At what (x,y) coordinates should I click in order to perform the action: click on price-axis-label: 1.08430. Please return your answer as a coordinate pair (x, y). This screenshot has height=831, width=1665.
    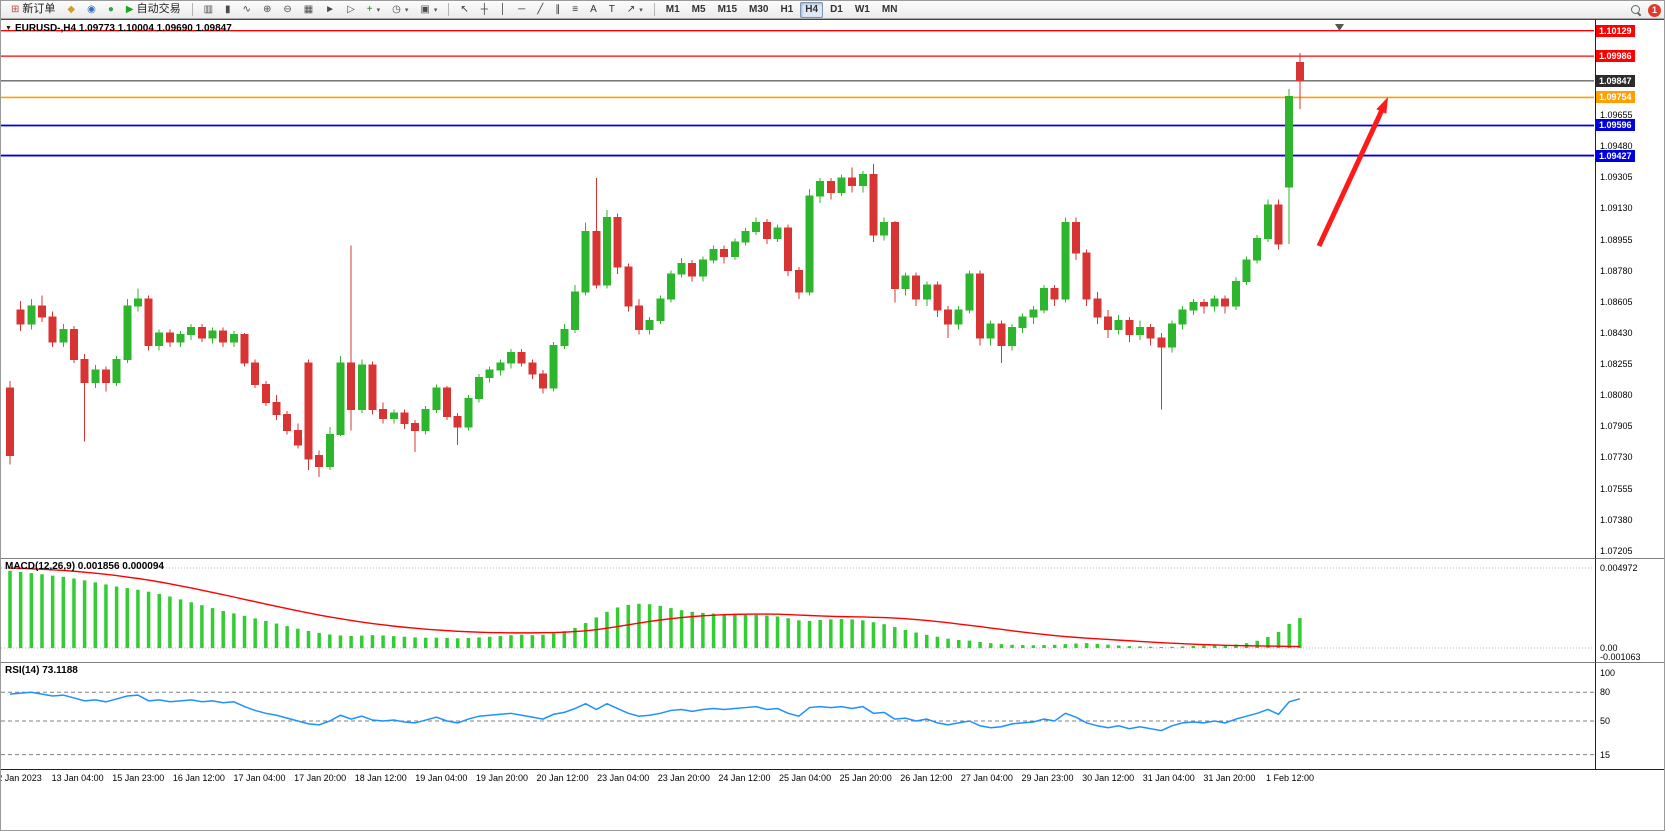
    Looking at the image, I should click on (1616, 332).